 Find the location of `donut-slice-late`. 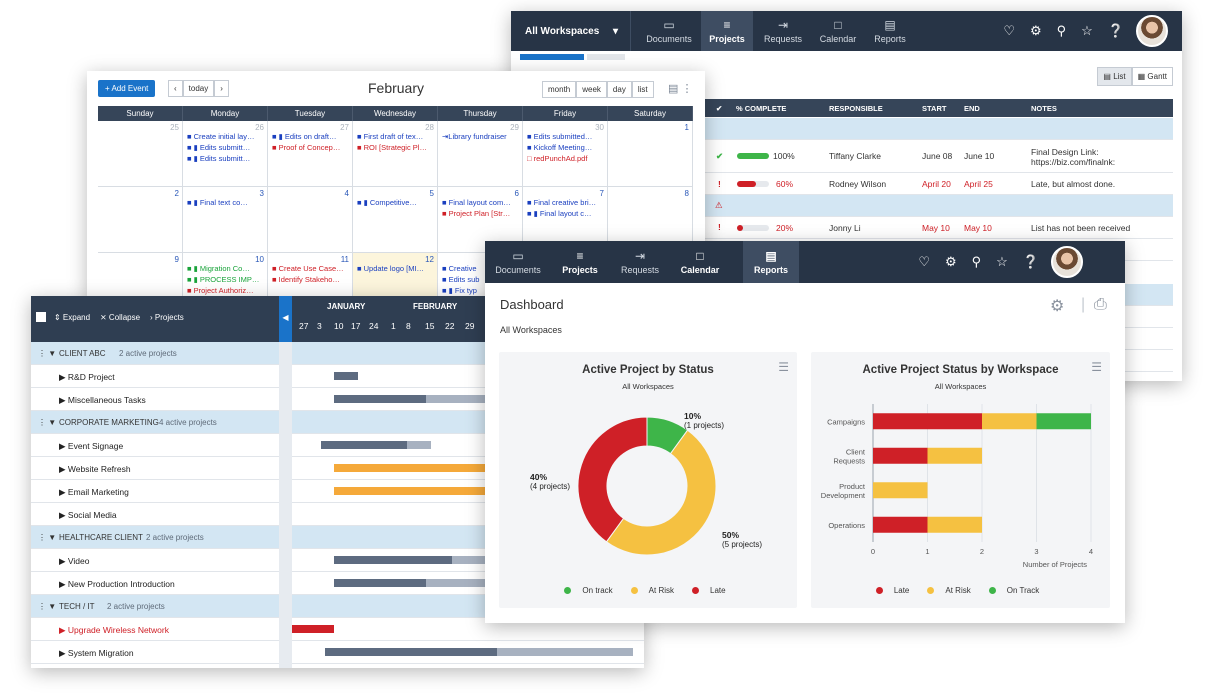

donut-slice-late is located at coordinates (612, 479).